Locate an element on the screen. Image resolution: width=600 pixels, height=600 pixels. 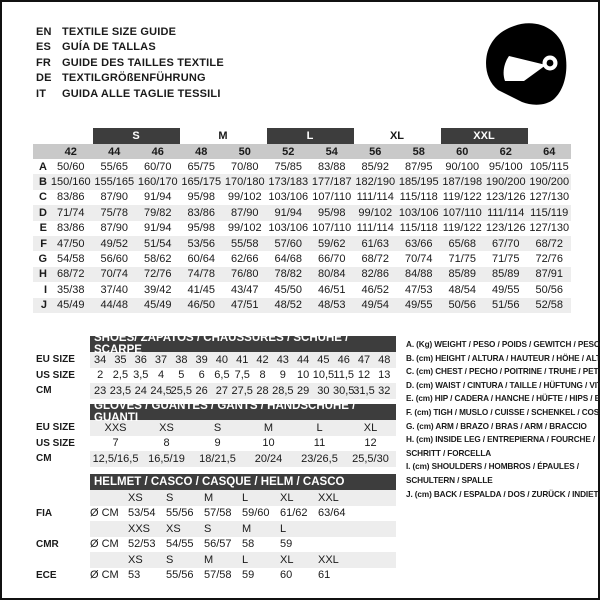
table-cell: 63/66 is located at coordinates (418, 243).